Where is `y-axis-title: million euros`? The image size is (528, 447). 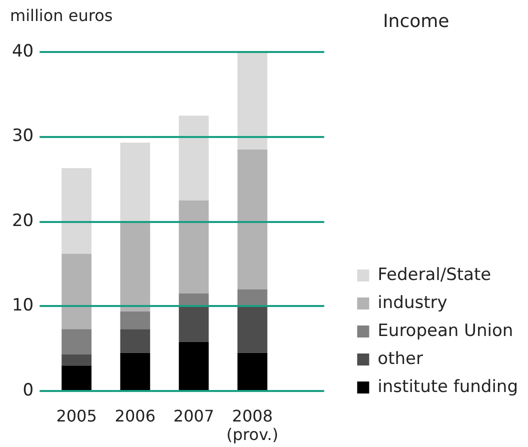 y-axis-title: million euros is located at coordinates (61, 15).